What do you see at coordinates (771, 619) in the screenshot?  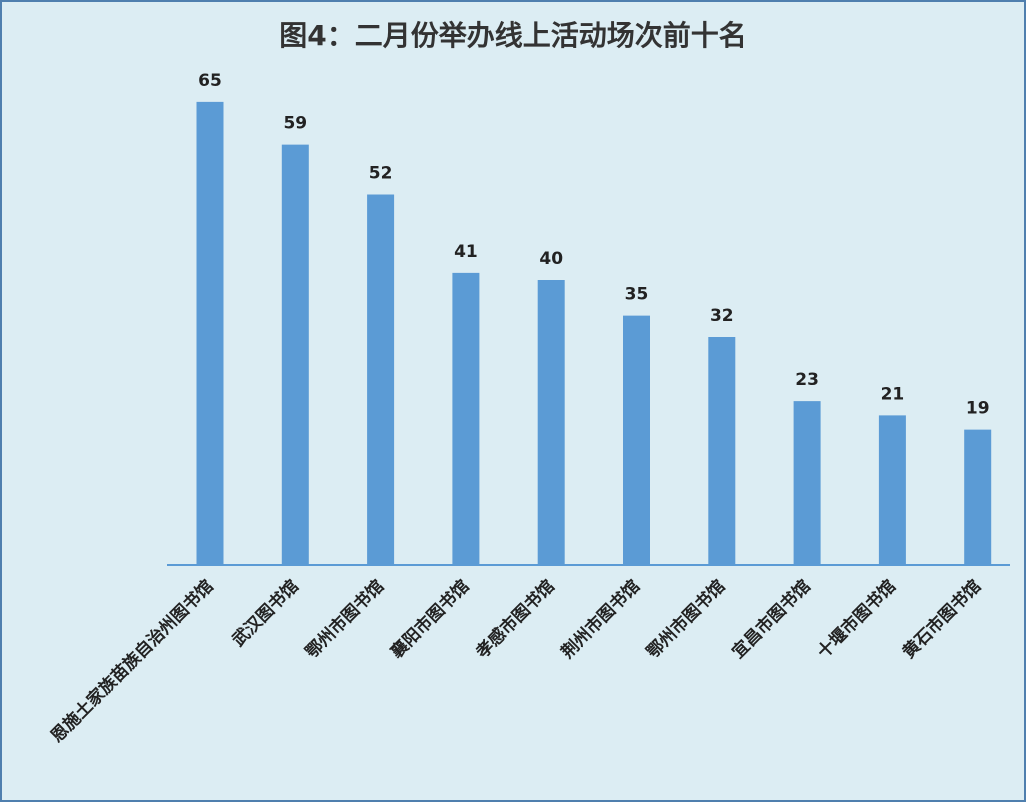 I see `x-tick-label-8: 宜昌市图书馆` at bounding box center [771, 619].